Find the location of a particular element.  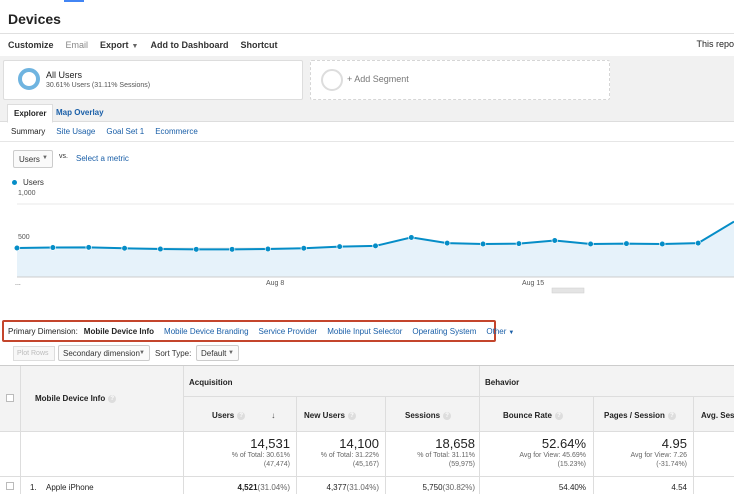

x-tick-label: Aug 15 is located at coordinates (533, 283).